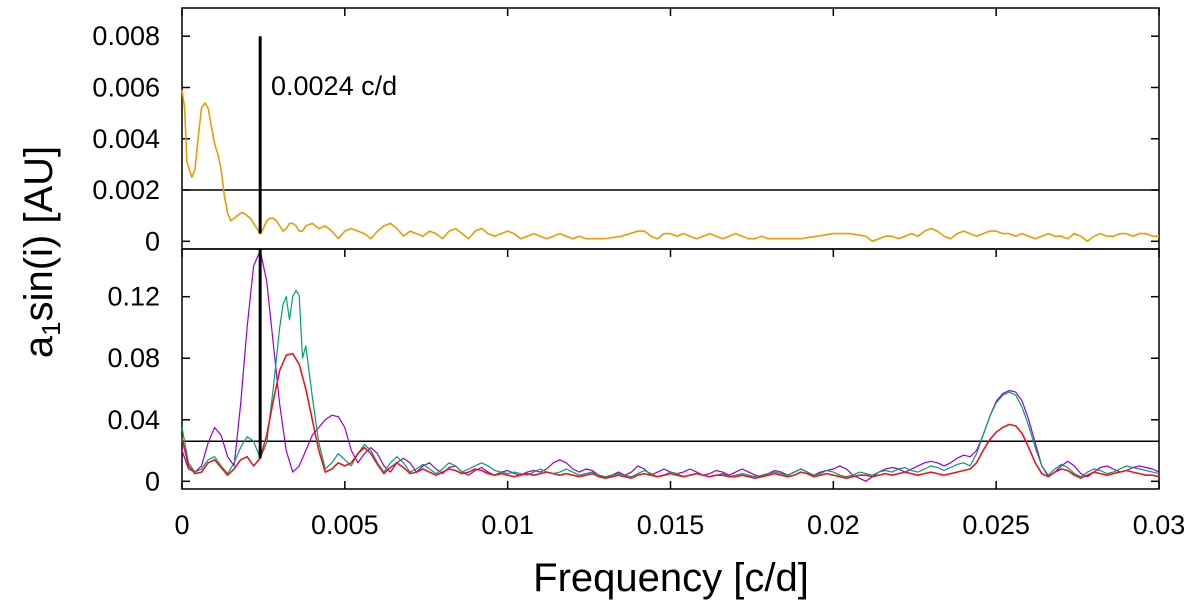 Image resolution: width=1200 pixels, height=610 pixels. Describe the element at coordinates (133, 420) in the screenshot. I see `bottom-y-tick-label: 0.04` at that location.